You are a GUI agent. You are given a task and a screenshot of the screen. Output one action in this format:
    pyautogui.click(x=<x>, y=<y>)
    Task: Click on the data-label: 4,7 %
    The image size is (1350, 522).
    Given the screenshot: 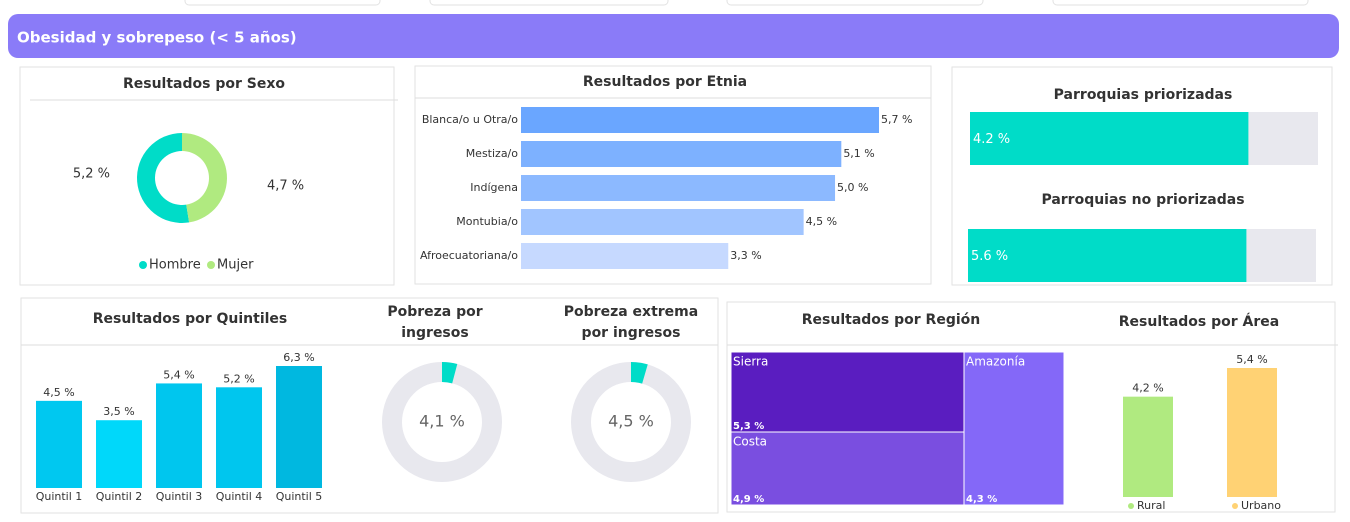 What is the action you would take?
    pyautogui.click(x=285, y=186)
    